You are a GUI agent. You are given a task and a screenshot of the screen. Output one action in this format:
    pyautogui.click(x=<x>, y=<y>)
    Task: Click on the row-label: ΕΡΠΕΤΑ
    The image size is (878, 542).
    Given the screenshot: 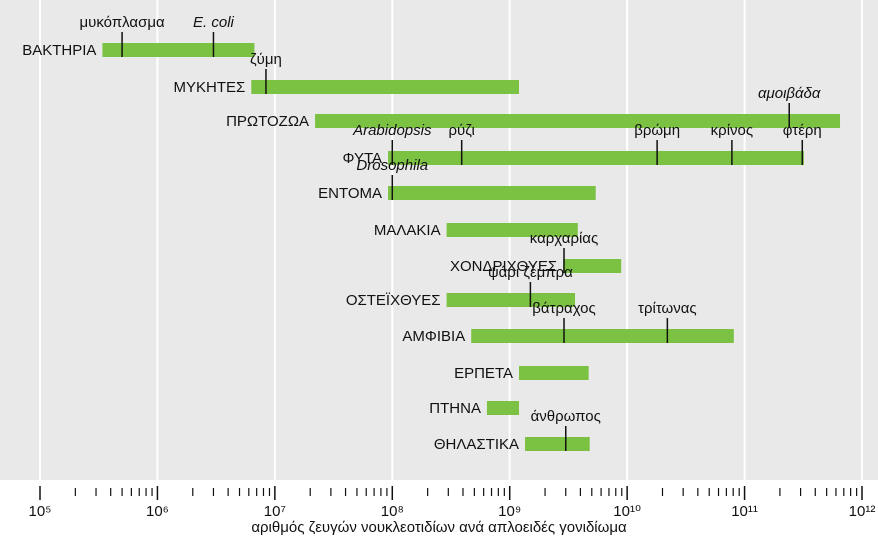 What is the action you would take?
    pyautogui.click(x=483, y=373)
    